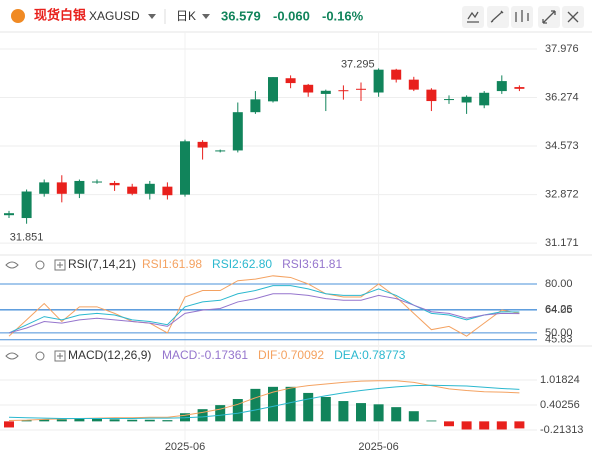  I want to click on legend-entry: DIF:0.70092, so click(291, 355).